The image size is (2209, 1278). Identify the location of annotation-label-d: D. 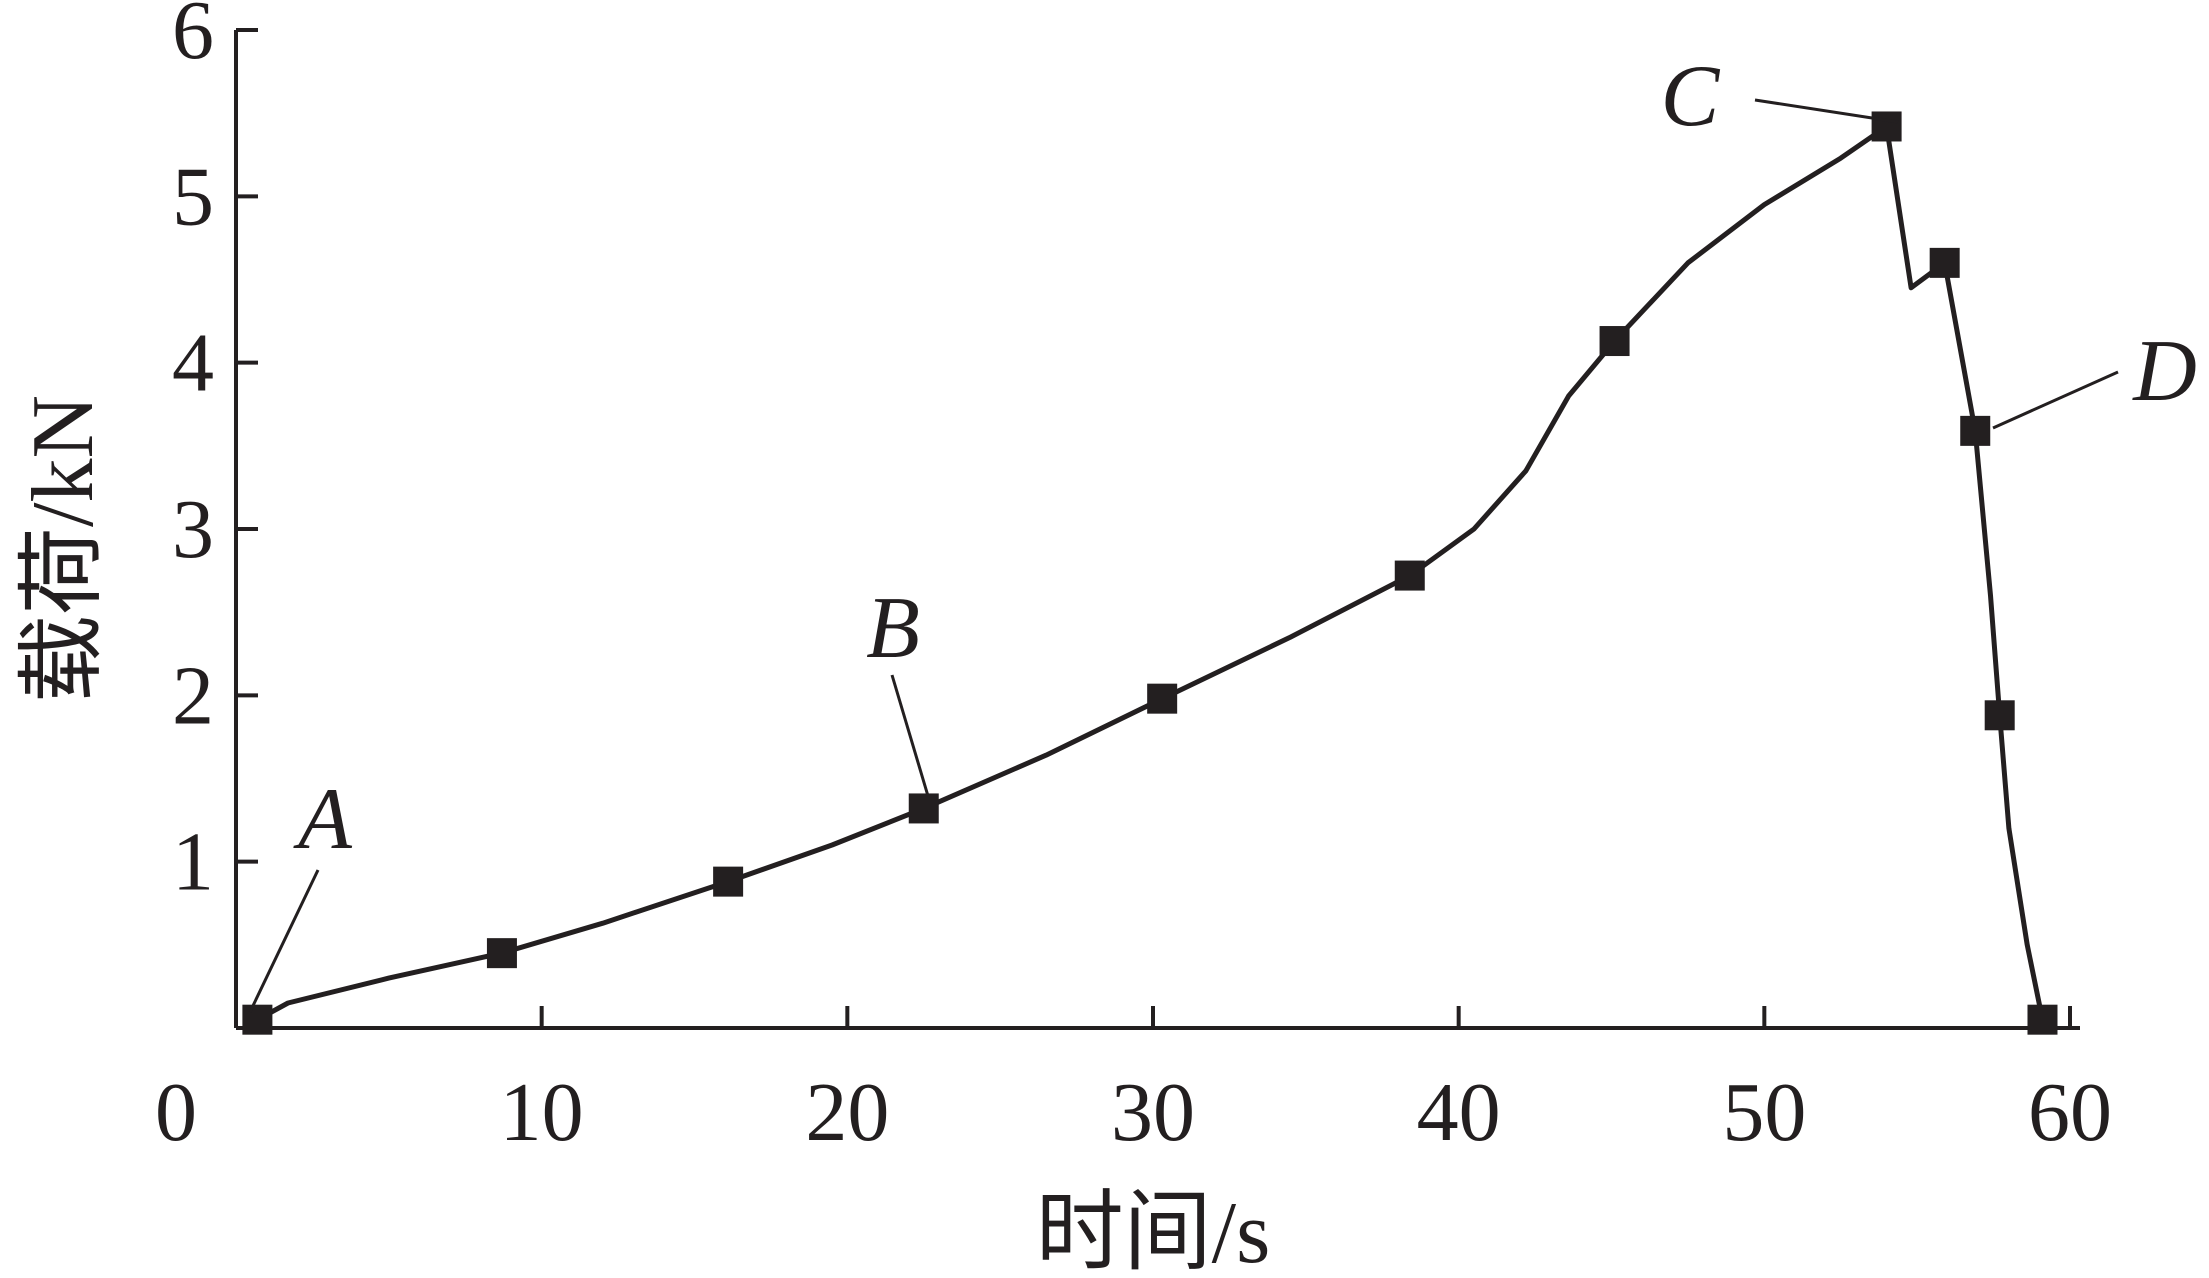
(2164, 371).